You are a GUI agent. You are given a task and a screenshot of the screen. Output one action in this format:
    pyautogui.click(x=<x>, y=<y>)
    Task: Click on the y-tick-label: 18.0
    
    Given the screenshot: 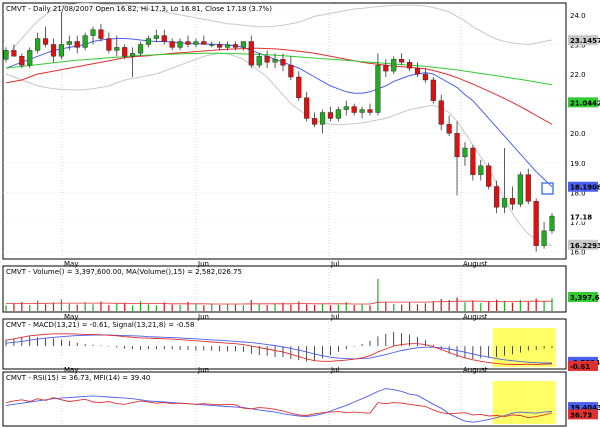 What is the action you would take?
    pyautogui.click(x=578, y=193)
    